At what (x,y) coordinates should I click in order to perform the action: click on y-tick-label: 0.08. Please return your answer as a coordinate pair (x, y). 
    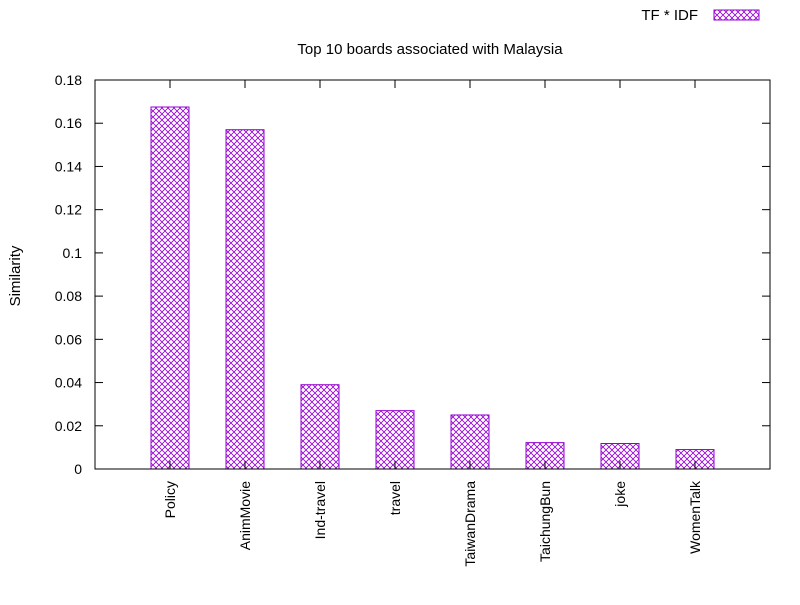
    Looking at the image, I should click on (68, 296).